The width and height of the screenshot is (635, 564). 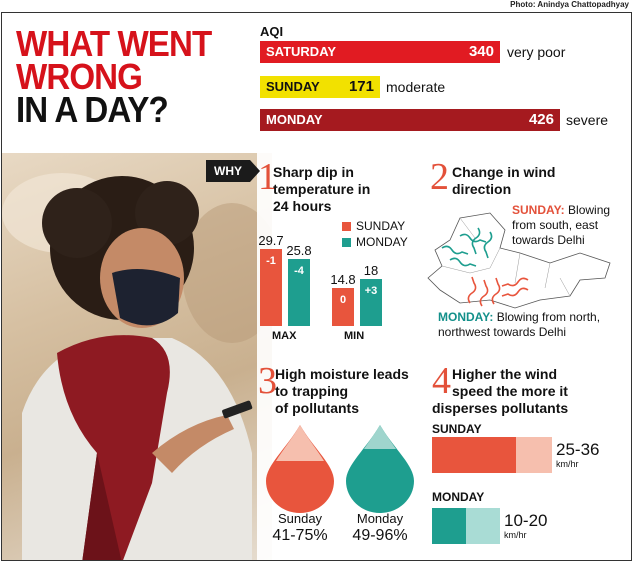 I want to click on temp-change-label: 0, so click(x=343, y=299).